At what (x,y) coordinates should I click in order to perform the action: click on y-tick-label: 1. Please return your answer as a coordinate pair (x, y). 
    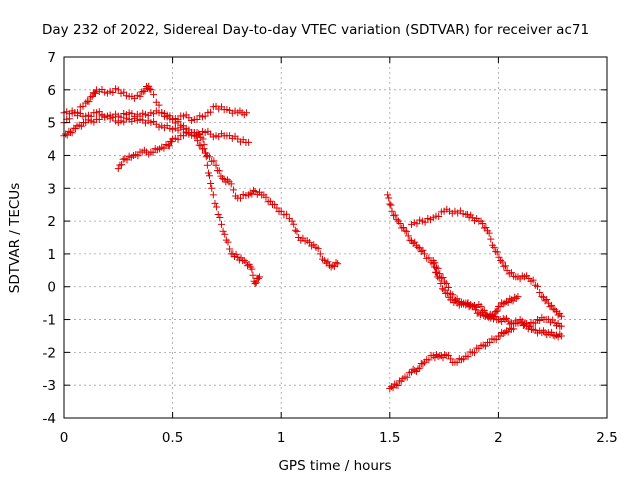
    Looking at the image, I should click on (51, 255).